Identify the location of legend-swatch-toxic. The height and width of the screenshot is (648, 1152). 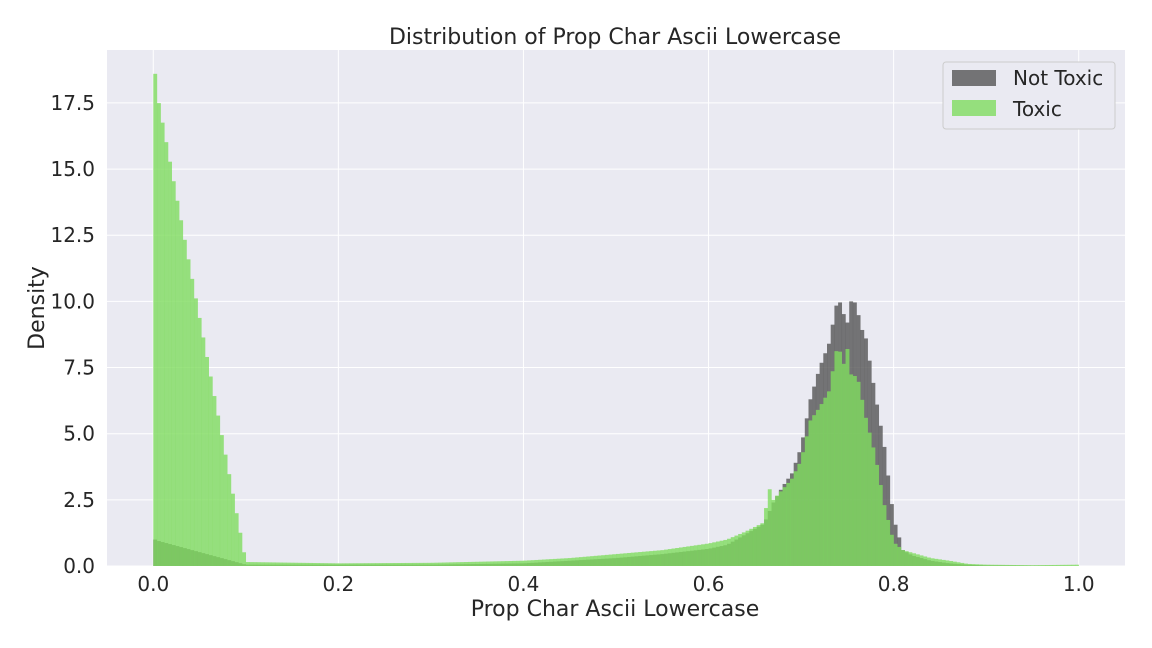
(974, 108).